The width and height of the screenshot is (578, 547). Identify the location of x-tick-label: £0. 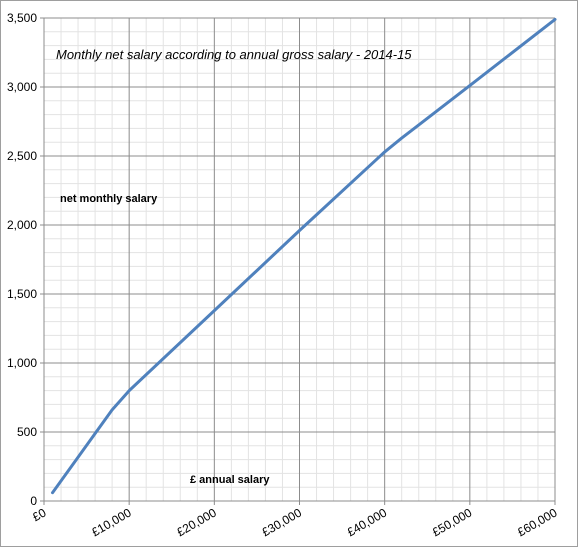
(39, 514).